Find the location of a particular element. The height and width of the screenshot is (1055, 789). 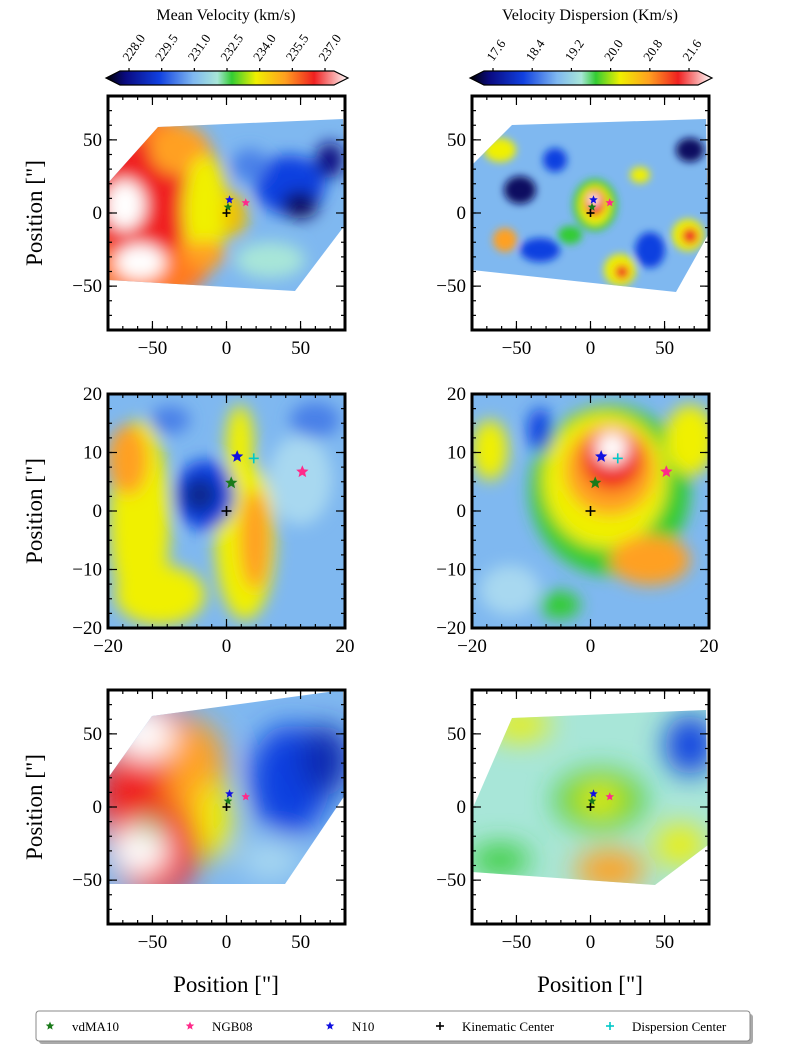

y-tick-label: 10 is located at coordinates (92, 453).